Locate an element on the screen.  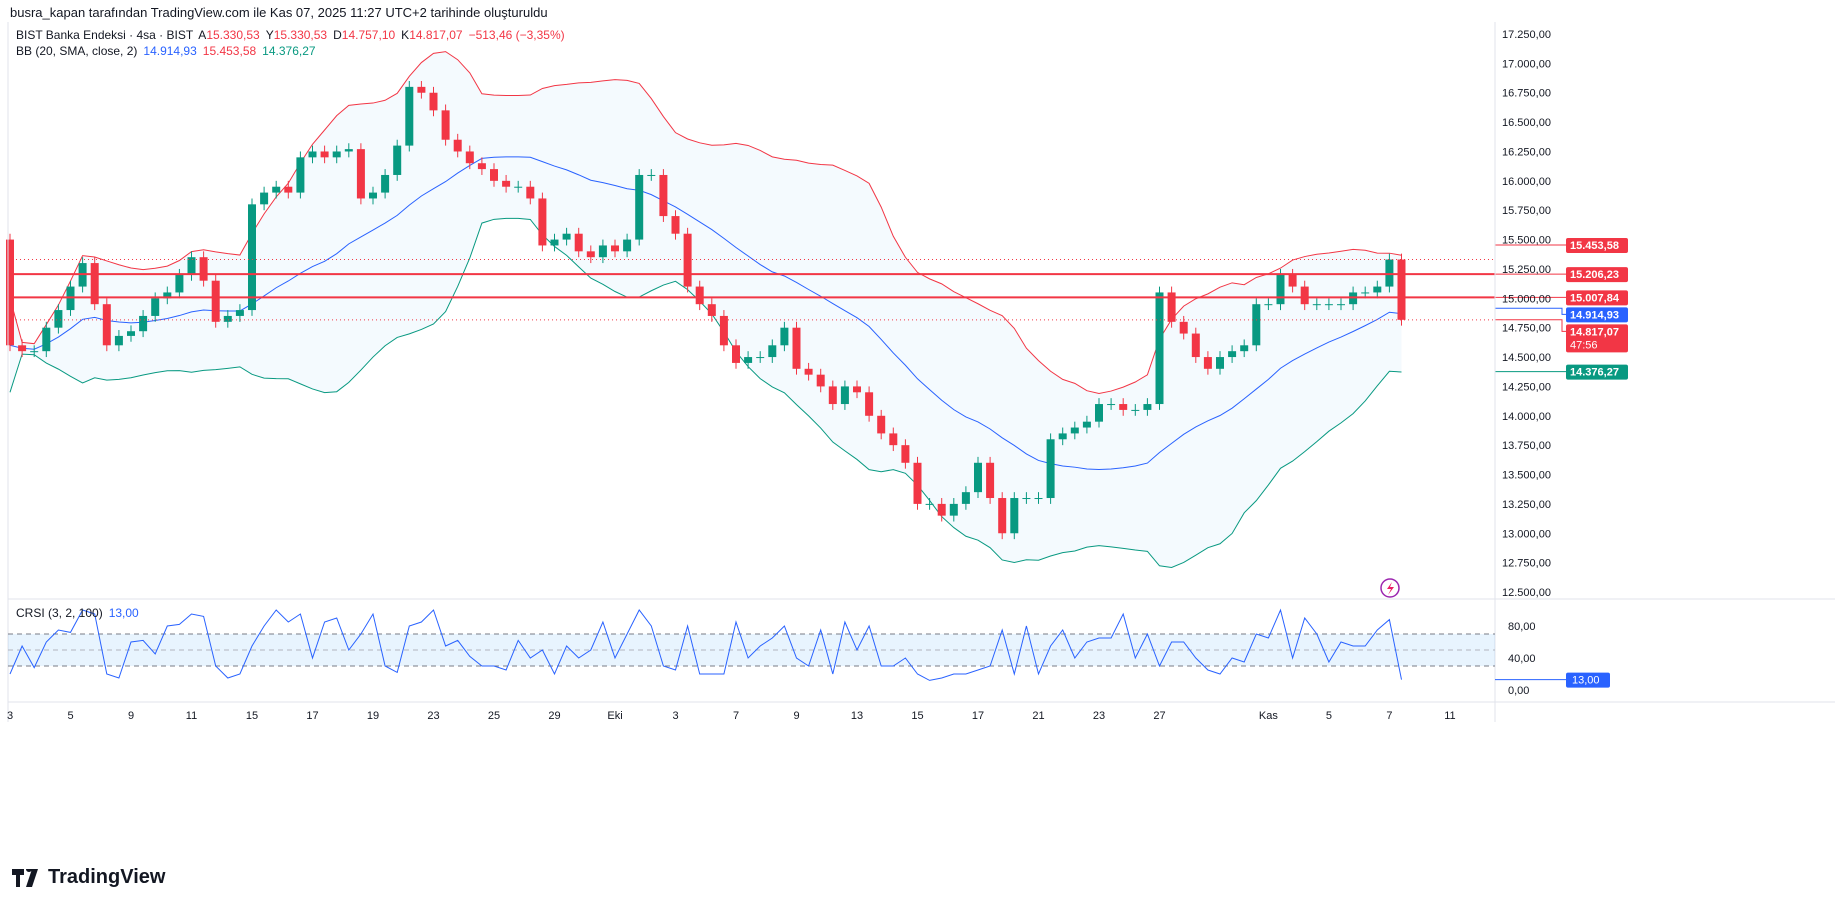
time-tick: 3 is located at coordinates (10, 716).